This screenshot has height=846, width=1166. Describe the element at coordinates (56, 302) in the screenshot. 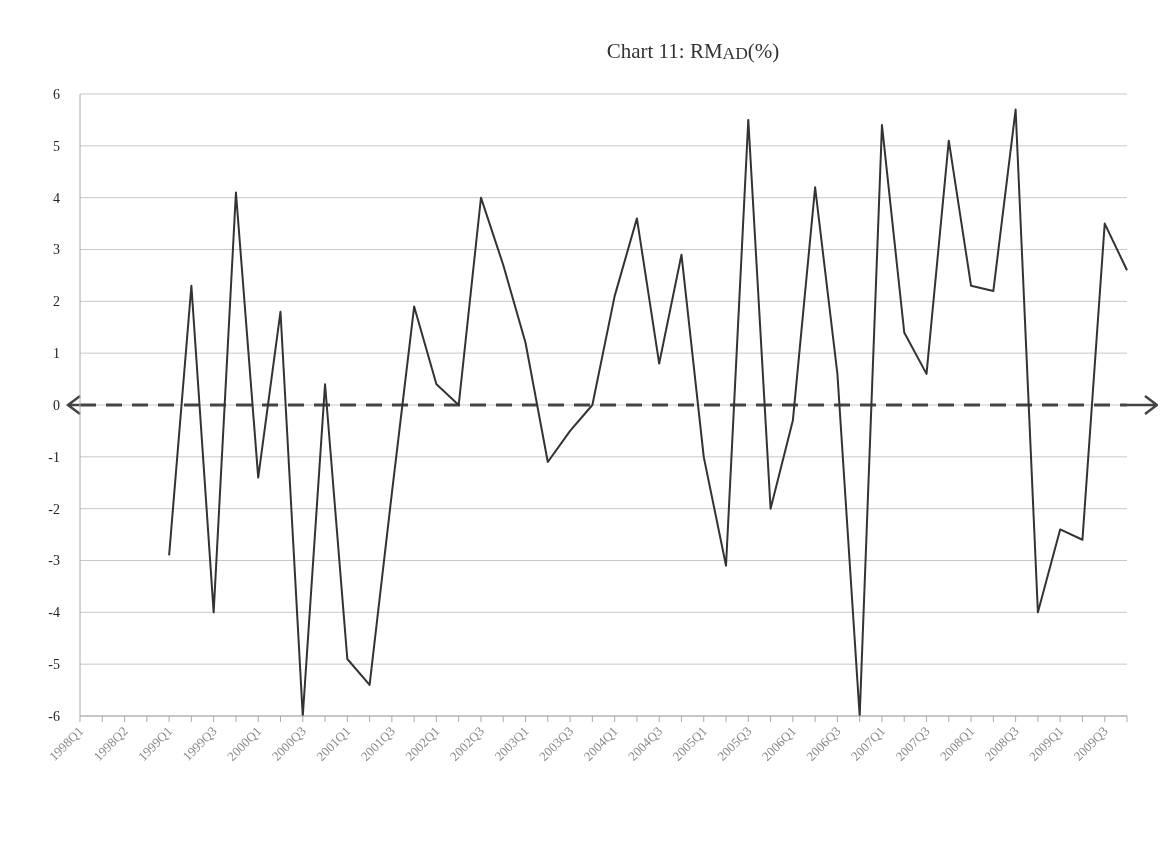

I see `y-tick-label: 2` at that location.